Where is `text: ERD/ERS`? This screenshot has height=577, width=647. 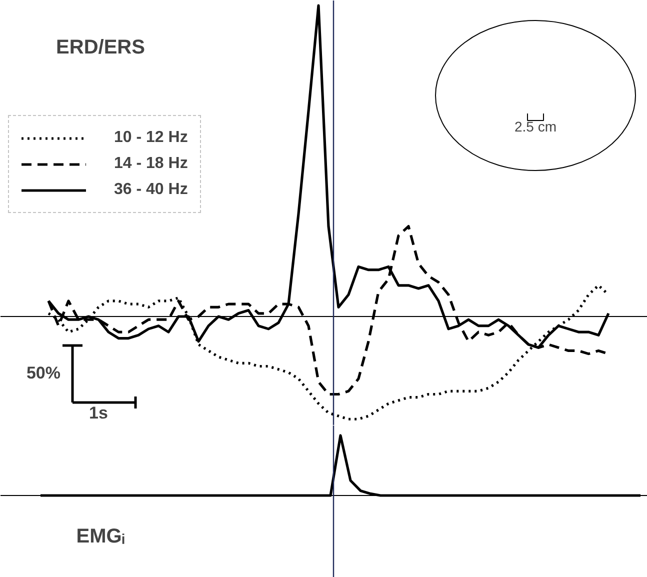 text: ERD/ERS is located at coordinates (100, 47).